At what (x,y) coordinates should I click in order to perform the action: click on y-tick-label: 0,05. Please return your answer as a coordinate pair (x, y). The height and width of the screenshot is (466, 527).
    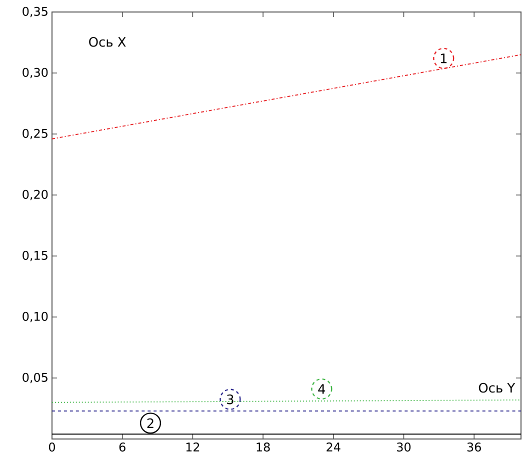
    Looking at the image, I should click on (35, 378).